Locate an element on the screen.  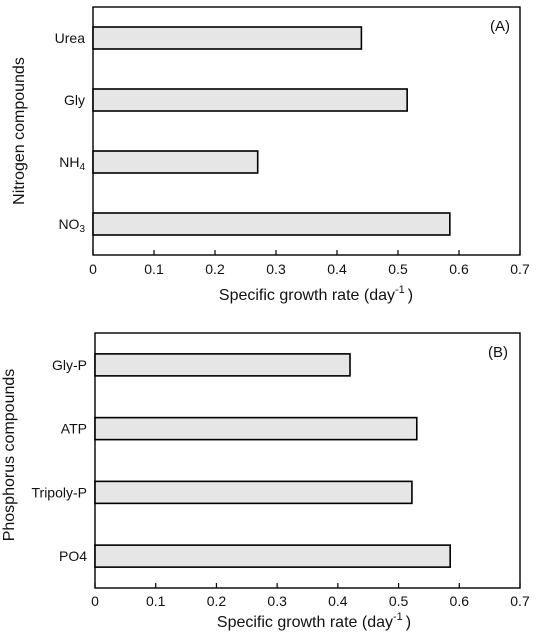
bar-gly-p is located at coordinates (222, 365).